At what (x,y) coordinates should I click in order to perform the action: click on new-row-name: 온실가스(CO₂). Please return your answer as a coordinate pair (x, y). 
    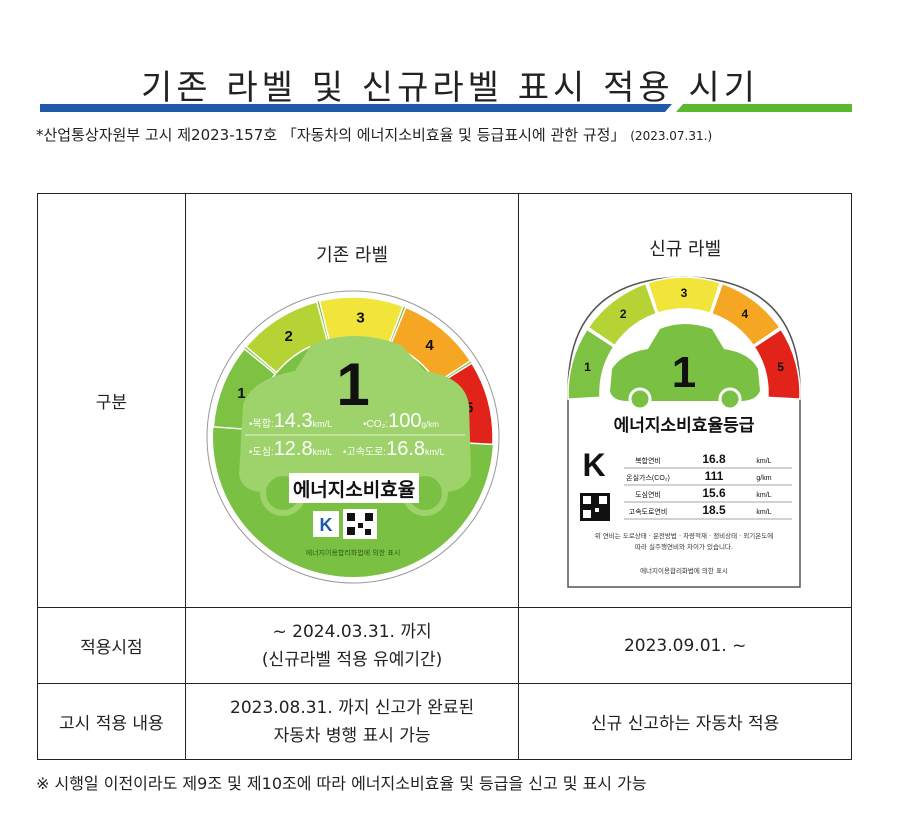
    Looking at the image, I should click on (649, 477).